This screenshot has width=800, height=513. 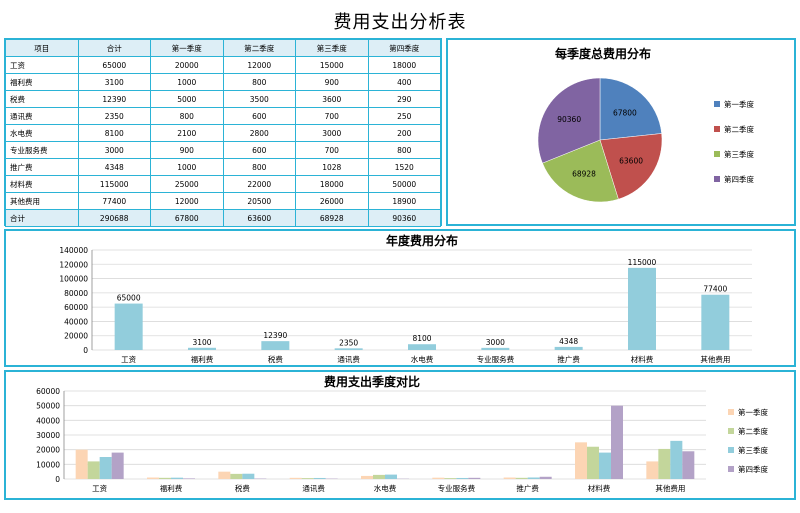 I want to click on y-tick-label: 10000, so click(x=48, y=464).